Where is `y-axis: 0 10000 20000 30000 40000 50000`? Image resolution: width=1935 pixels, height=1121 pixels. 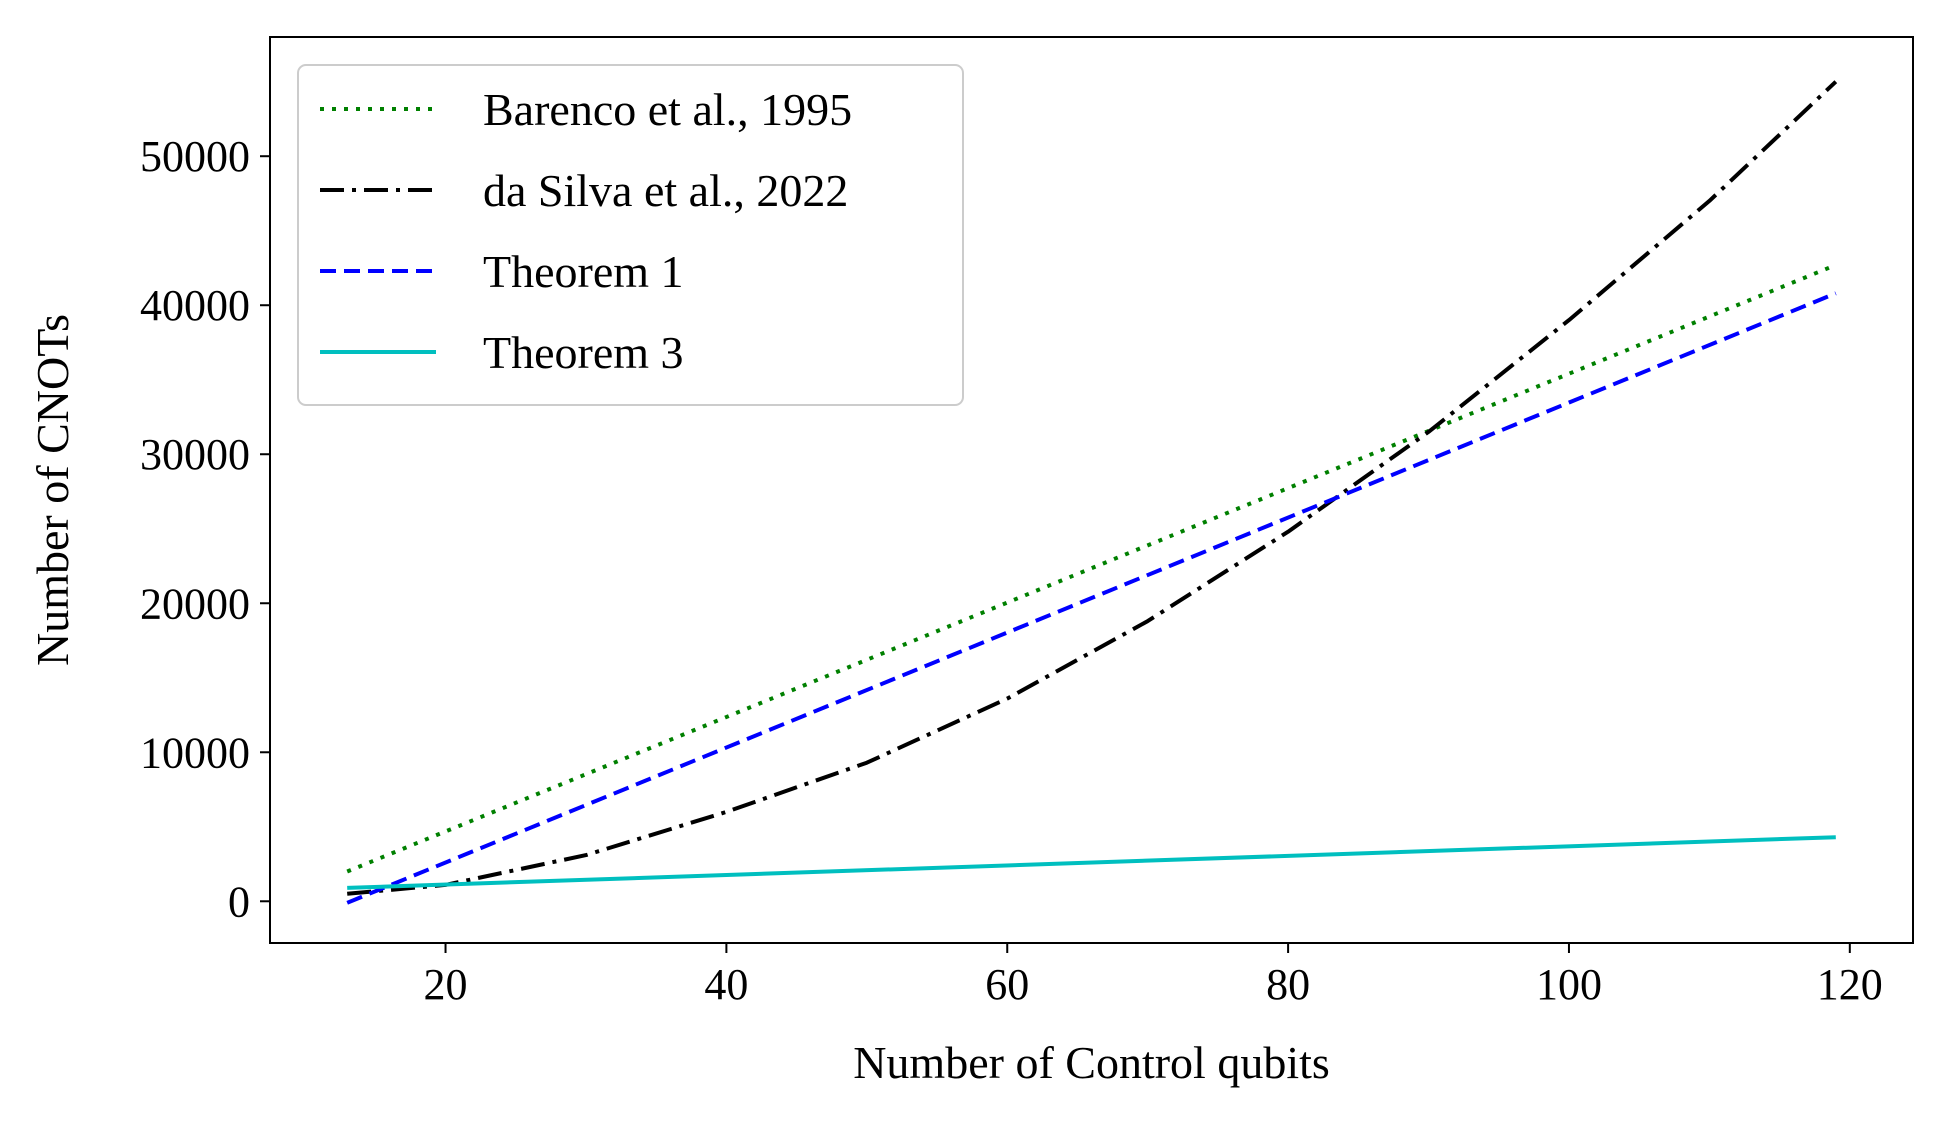 y-axis: 0 10000 20000 30000 40000 50000 is located at coordinates (205, 529).